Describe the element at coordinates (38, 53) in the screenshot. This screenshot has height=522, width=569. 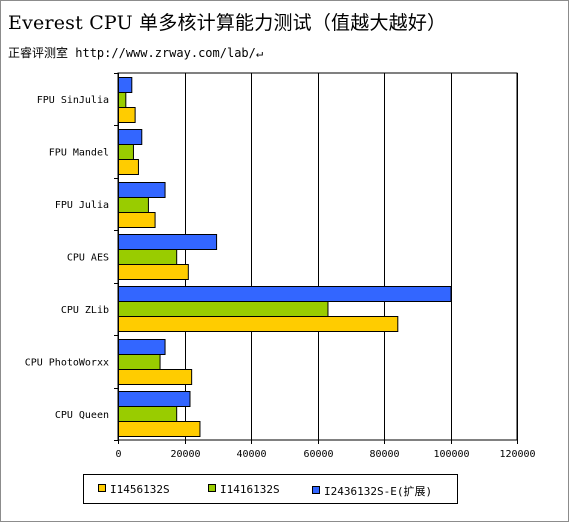
I see `subtitle-source: 正睿评测室` at that location.